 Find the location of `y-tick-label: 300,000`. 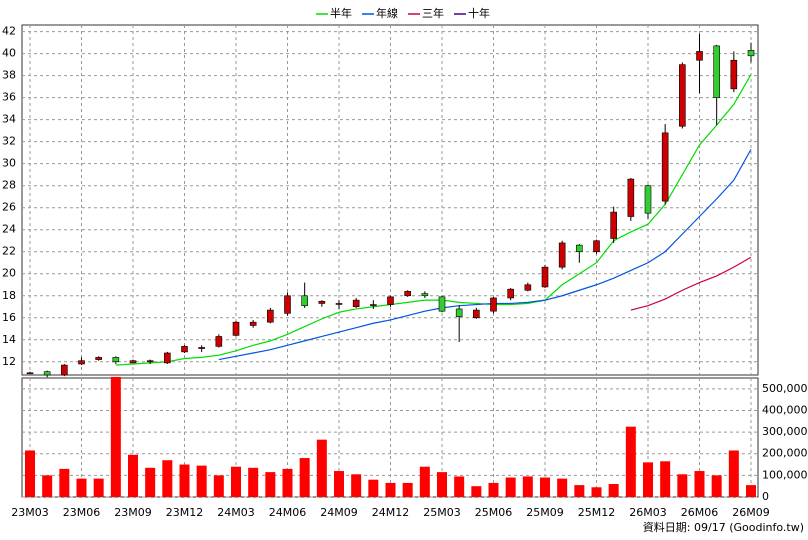

y-tick-label: 300,000 is located at coordinates (785, 431).